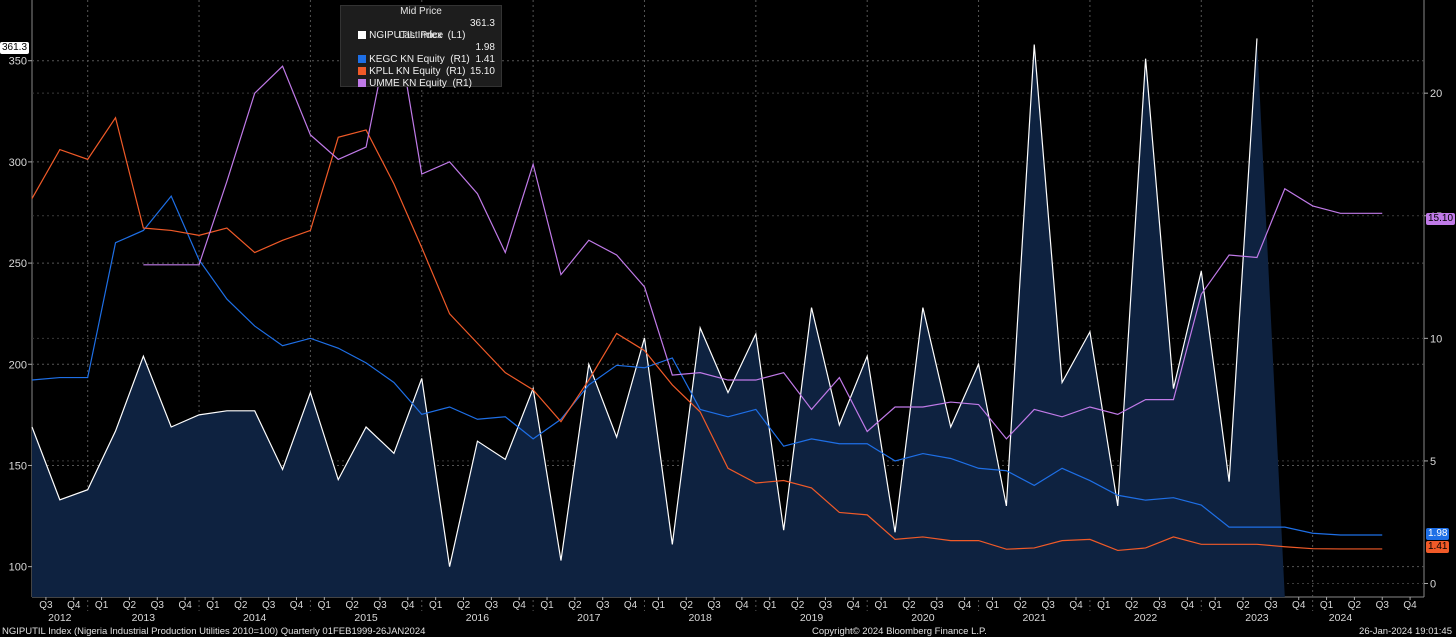  What do you see at coordinates (1433, 585) in the screenshot?
I see `right-tick-label: 0` at bounding box center [1433, 585].